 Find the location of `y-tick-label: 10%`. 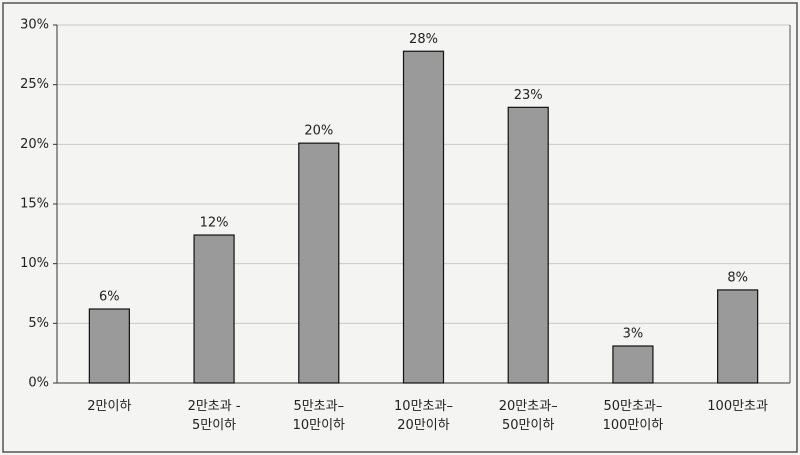

y-tick-label: 10% is located at coordinates (34, 263).